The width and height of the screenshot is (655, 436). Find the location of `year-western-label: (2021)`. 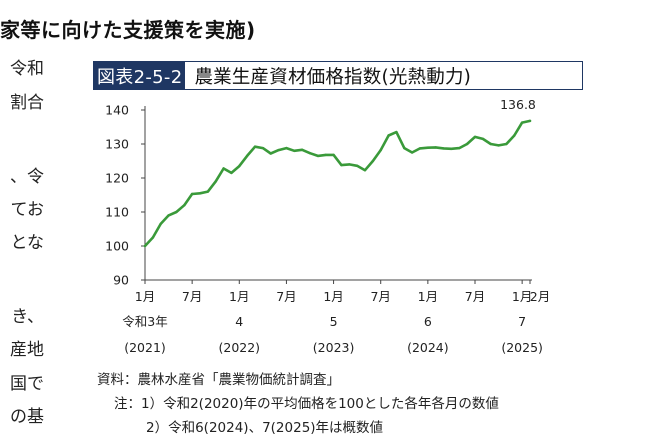

year-western-label: (2021) is located at coordinates (145, 347).